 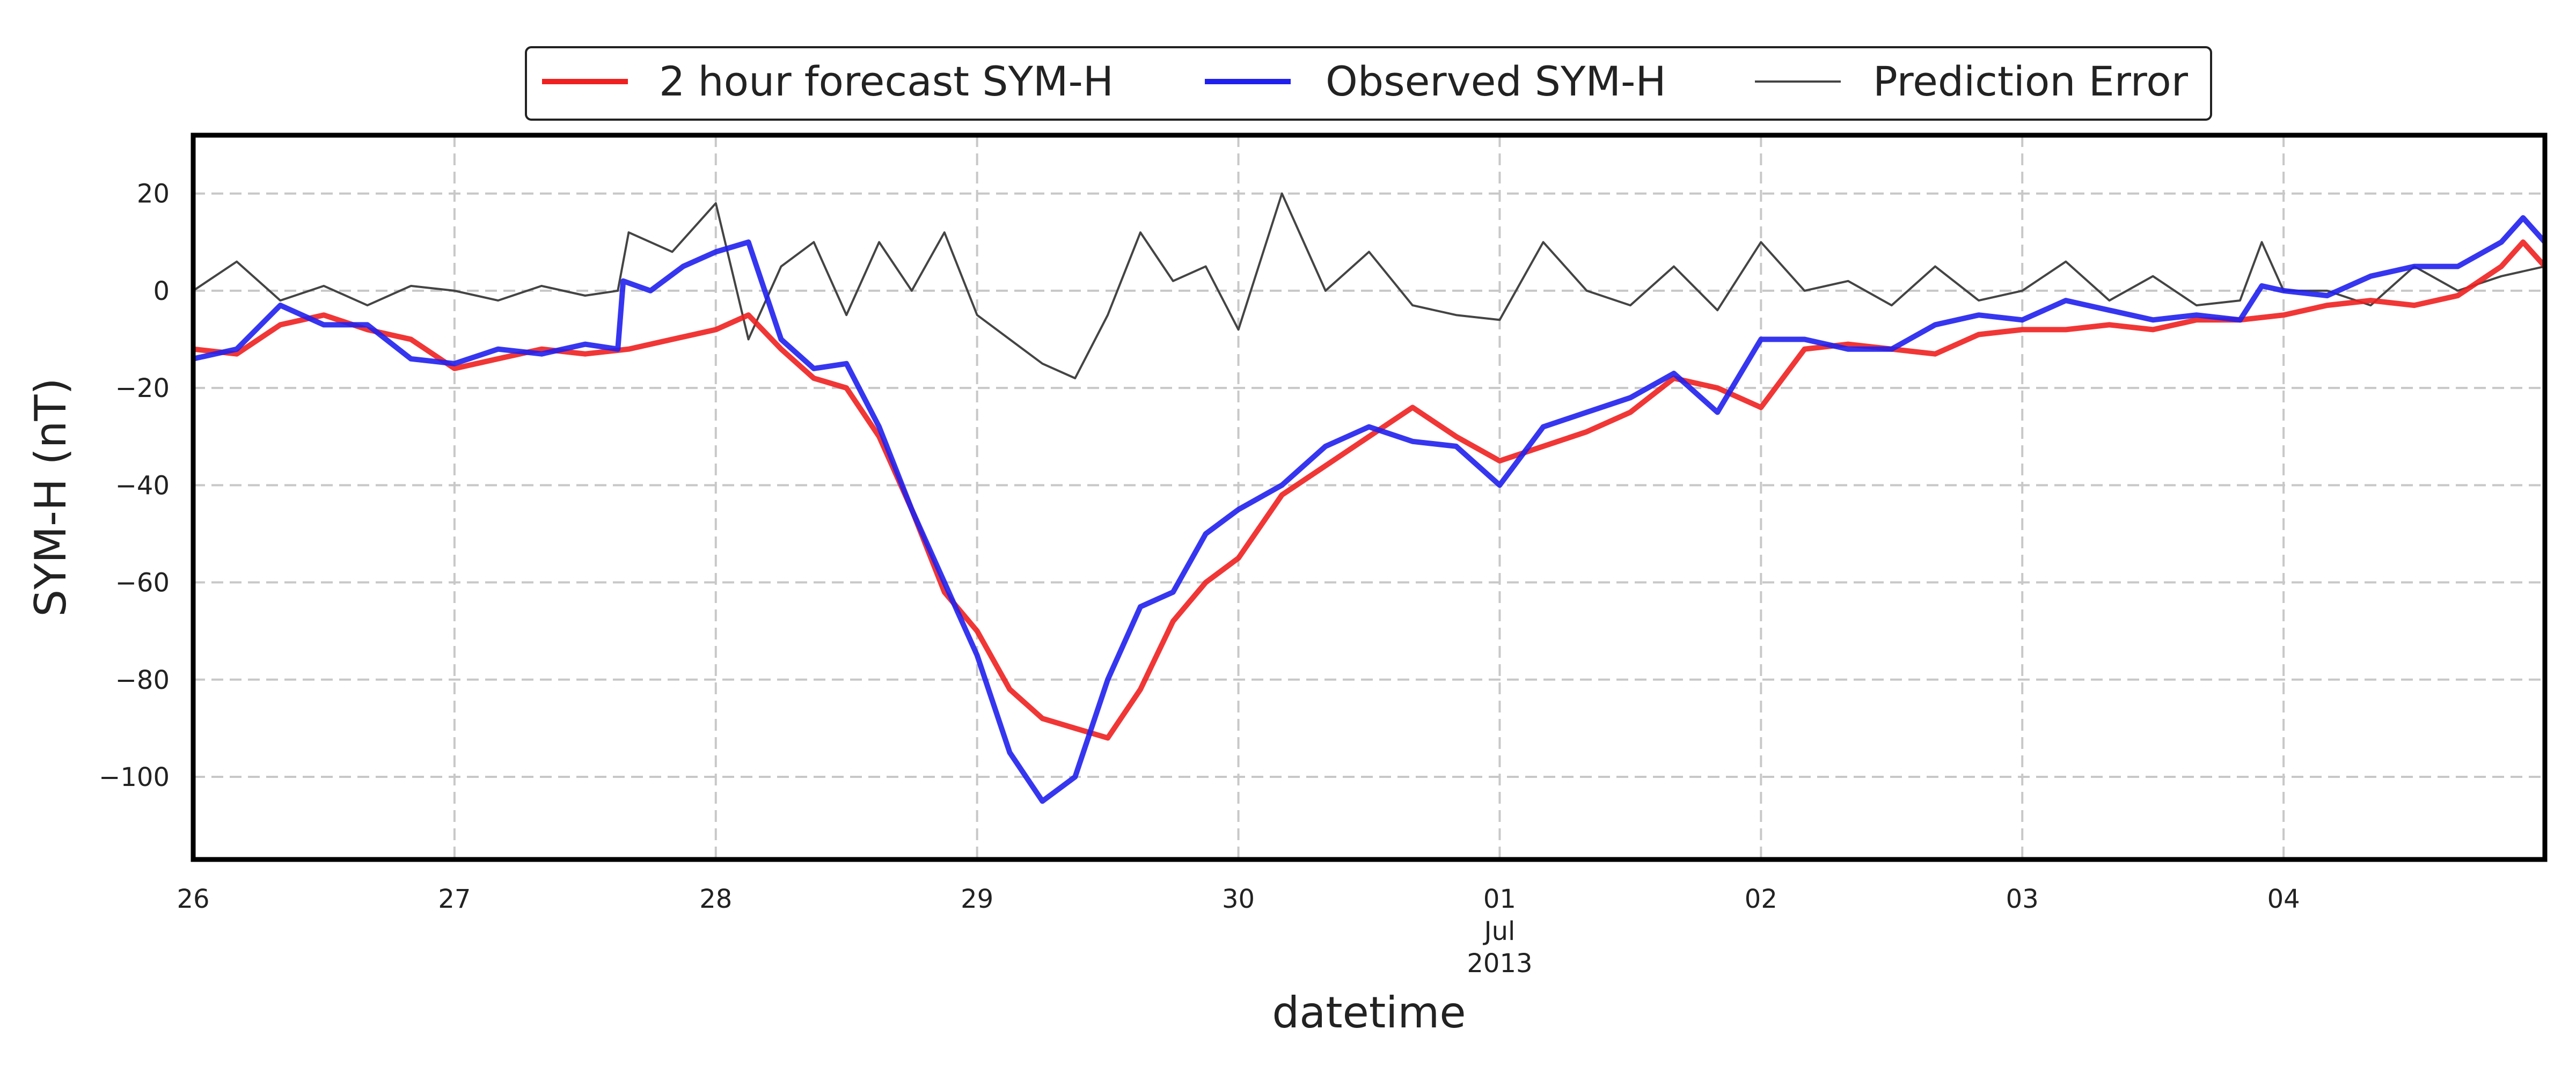 I want to click on legend-box, so click(x=1368, y=83).